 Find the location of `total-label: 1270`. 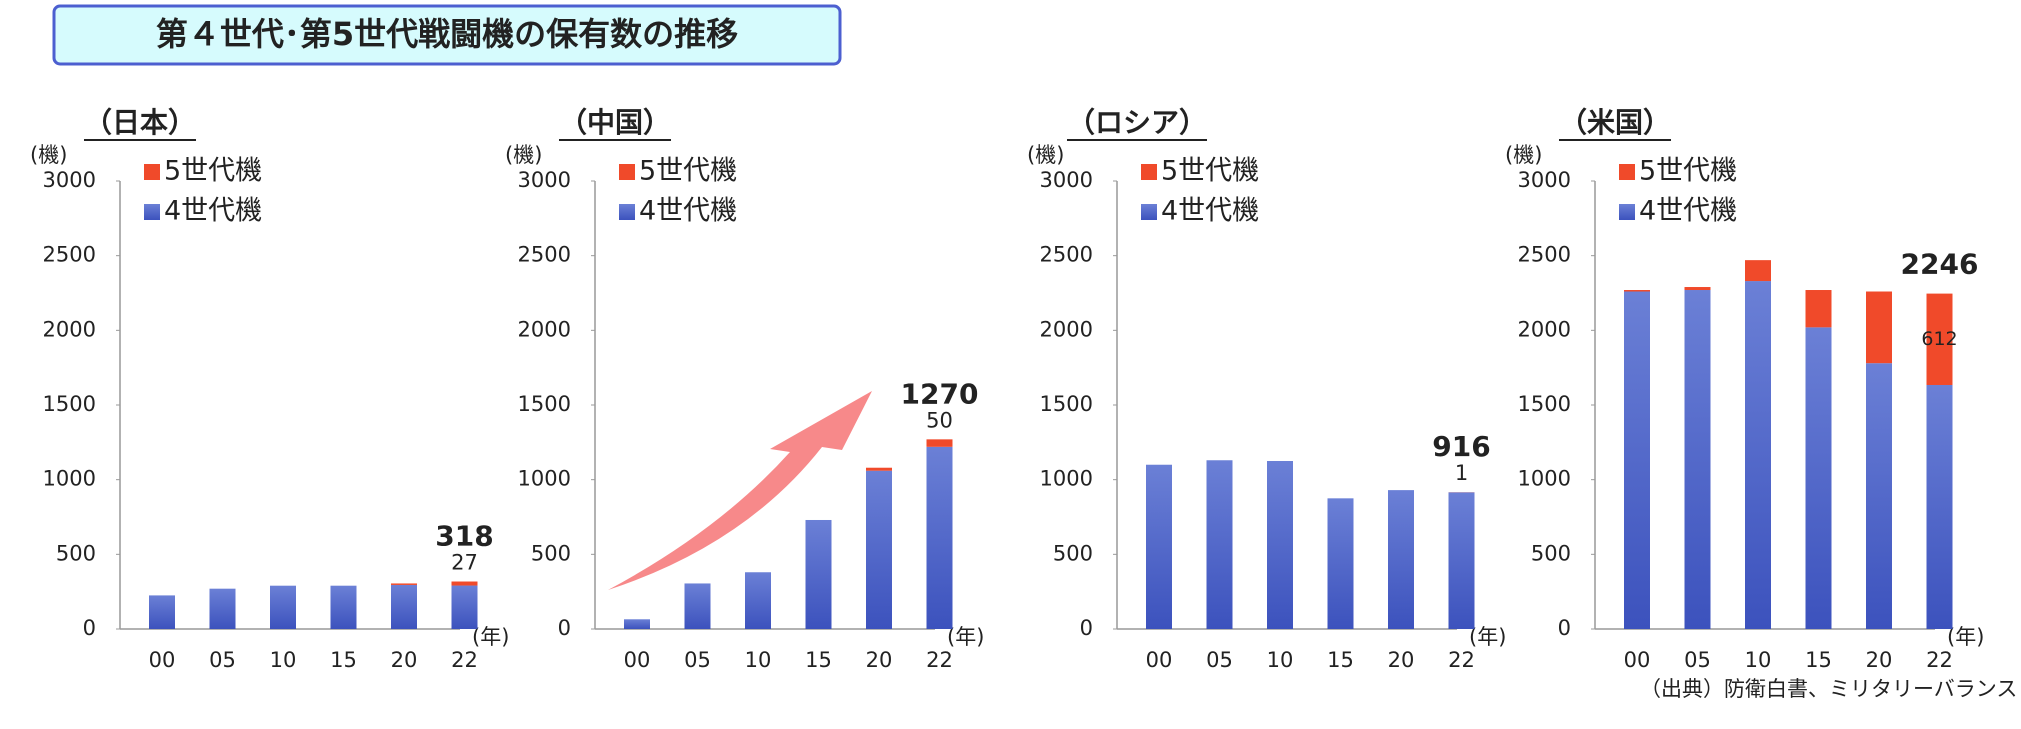

total-label: 1270 is located at coordinates (940, 393).